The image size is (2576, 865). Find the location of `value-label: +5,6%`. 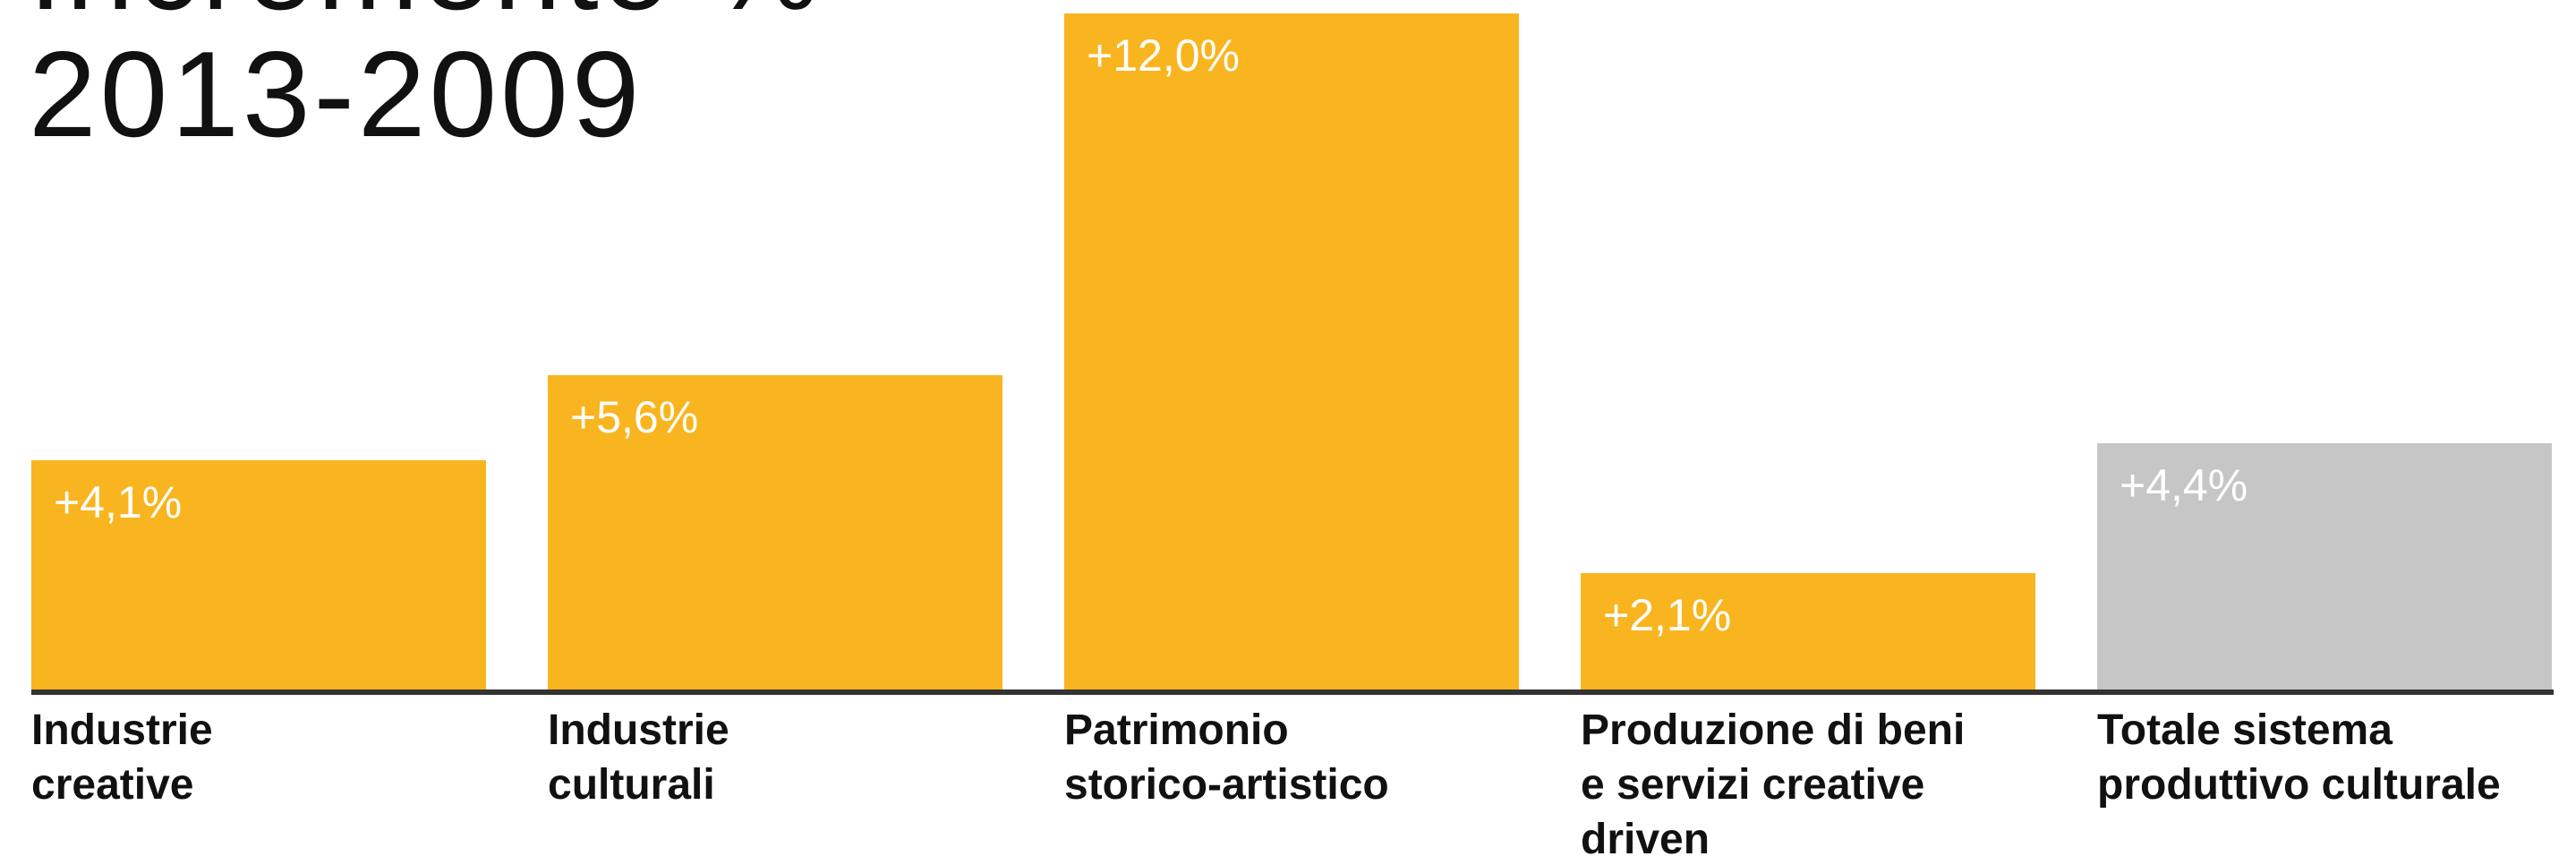

value-label: +5,6% is located at coordinates (634, 418).